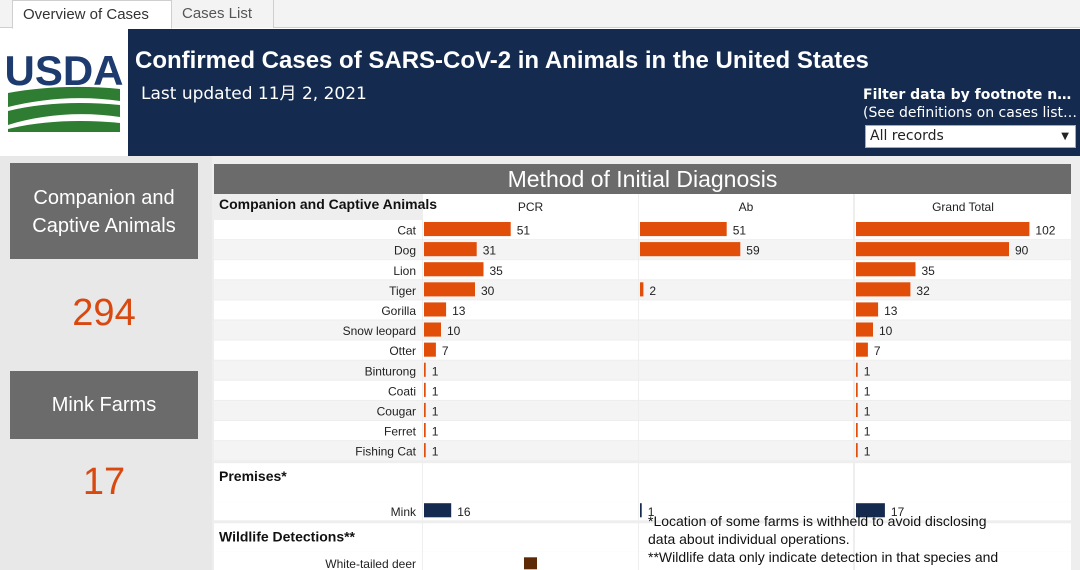 The height and width of the screenshot is (570, 1080). What do you see at coordinates (404, 271) in the screenshot?
I see `row-label: Lion` at bounding box center [404, 271].